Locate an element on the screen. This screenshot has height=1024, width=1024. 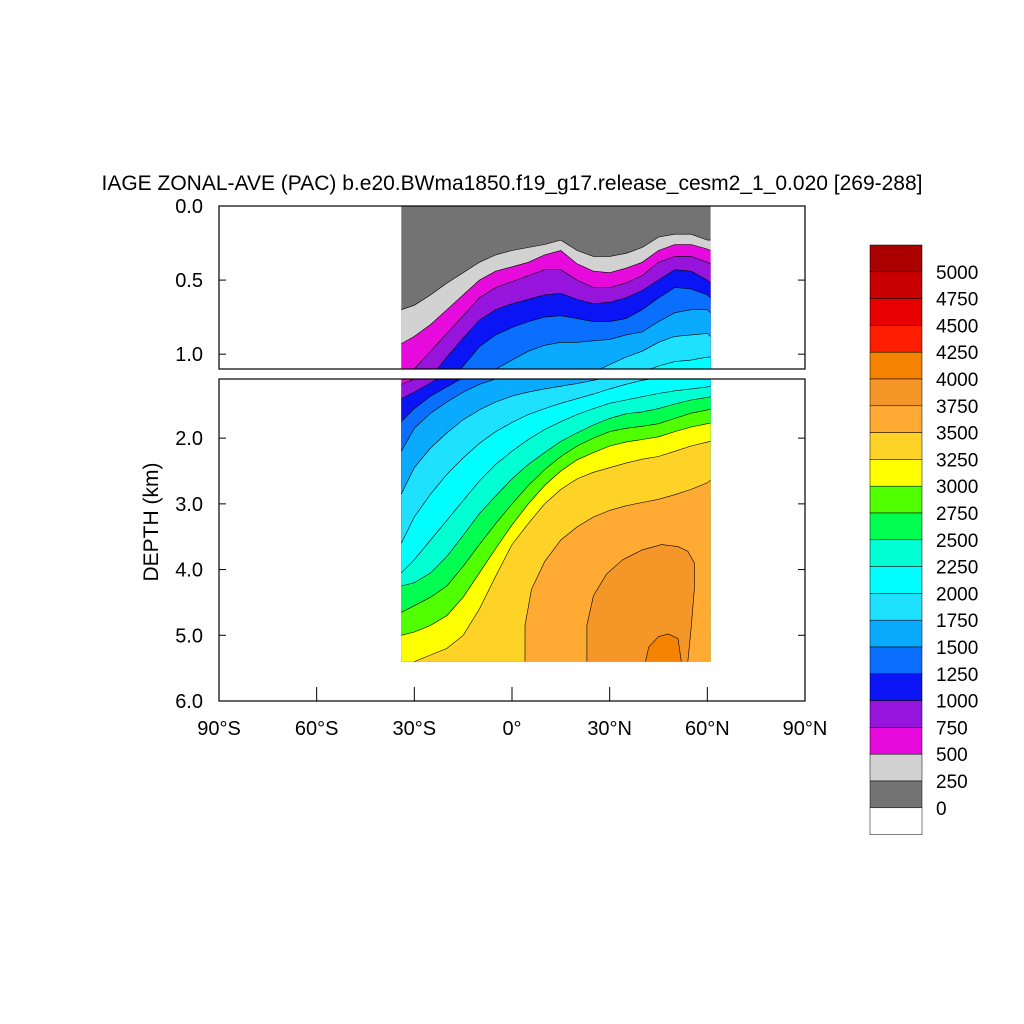
colorbar-label: 250 is located at coordinates (952, 782).